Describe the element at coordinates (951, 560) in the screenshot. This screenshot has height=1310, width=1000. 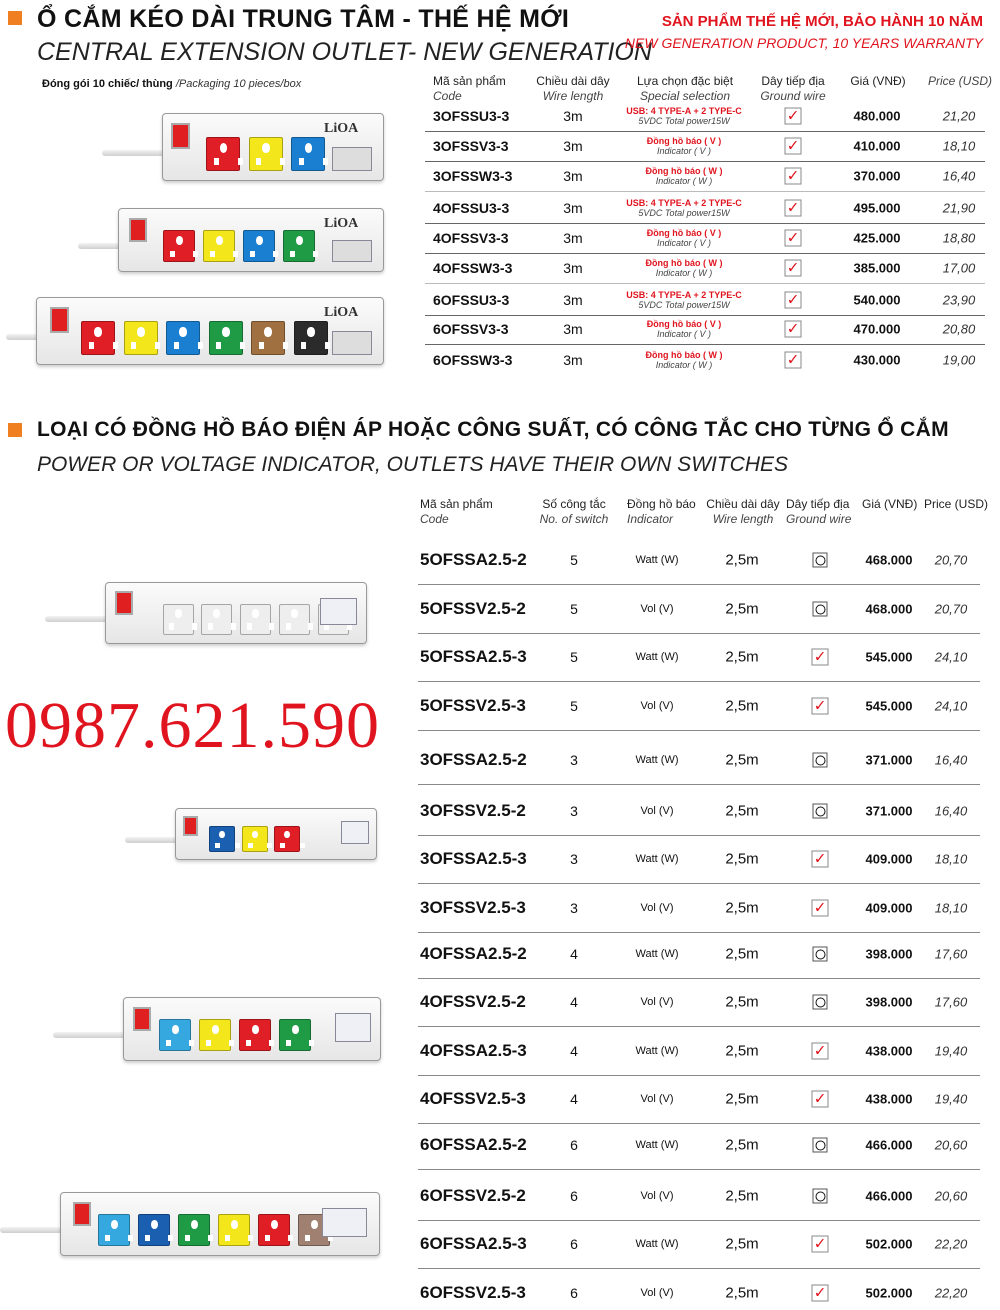
I see `price-usd: 20,70` at that location.